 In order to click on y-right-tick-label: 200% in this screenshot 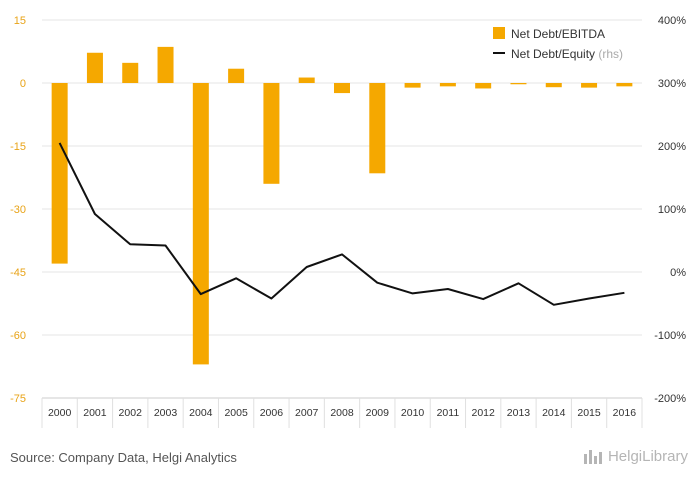, I will do `click(672, 147)`.